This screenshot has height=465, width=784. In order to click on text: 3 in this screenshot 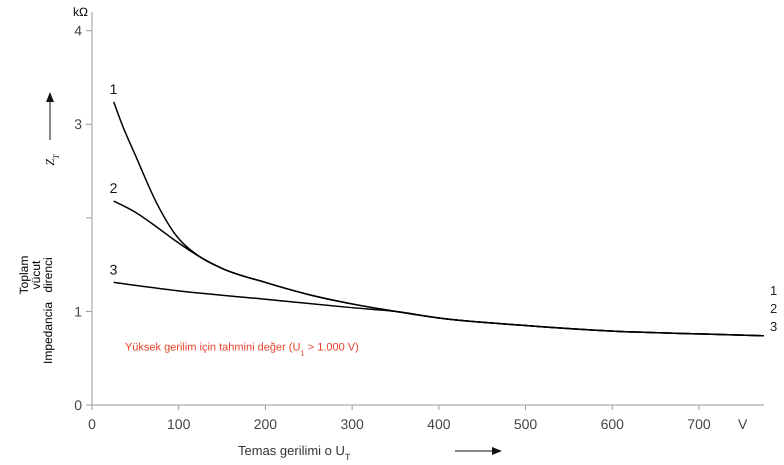, I will do `click(774, 326)`.